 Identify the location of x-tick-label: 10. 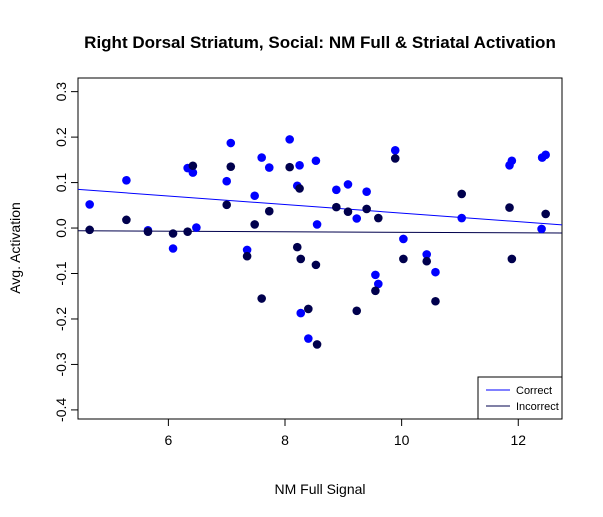
(402, 440).